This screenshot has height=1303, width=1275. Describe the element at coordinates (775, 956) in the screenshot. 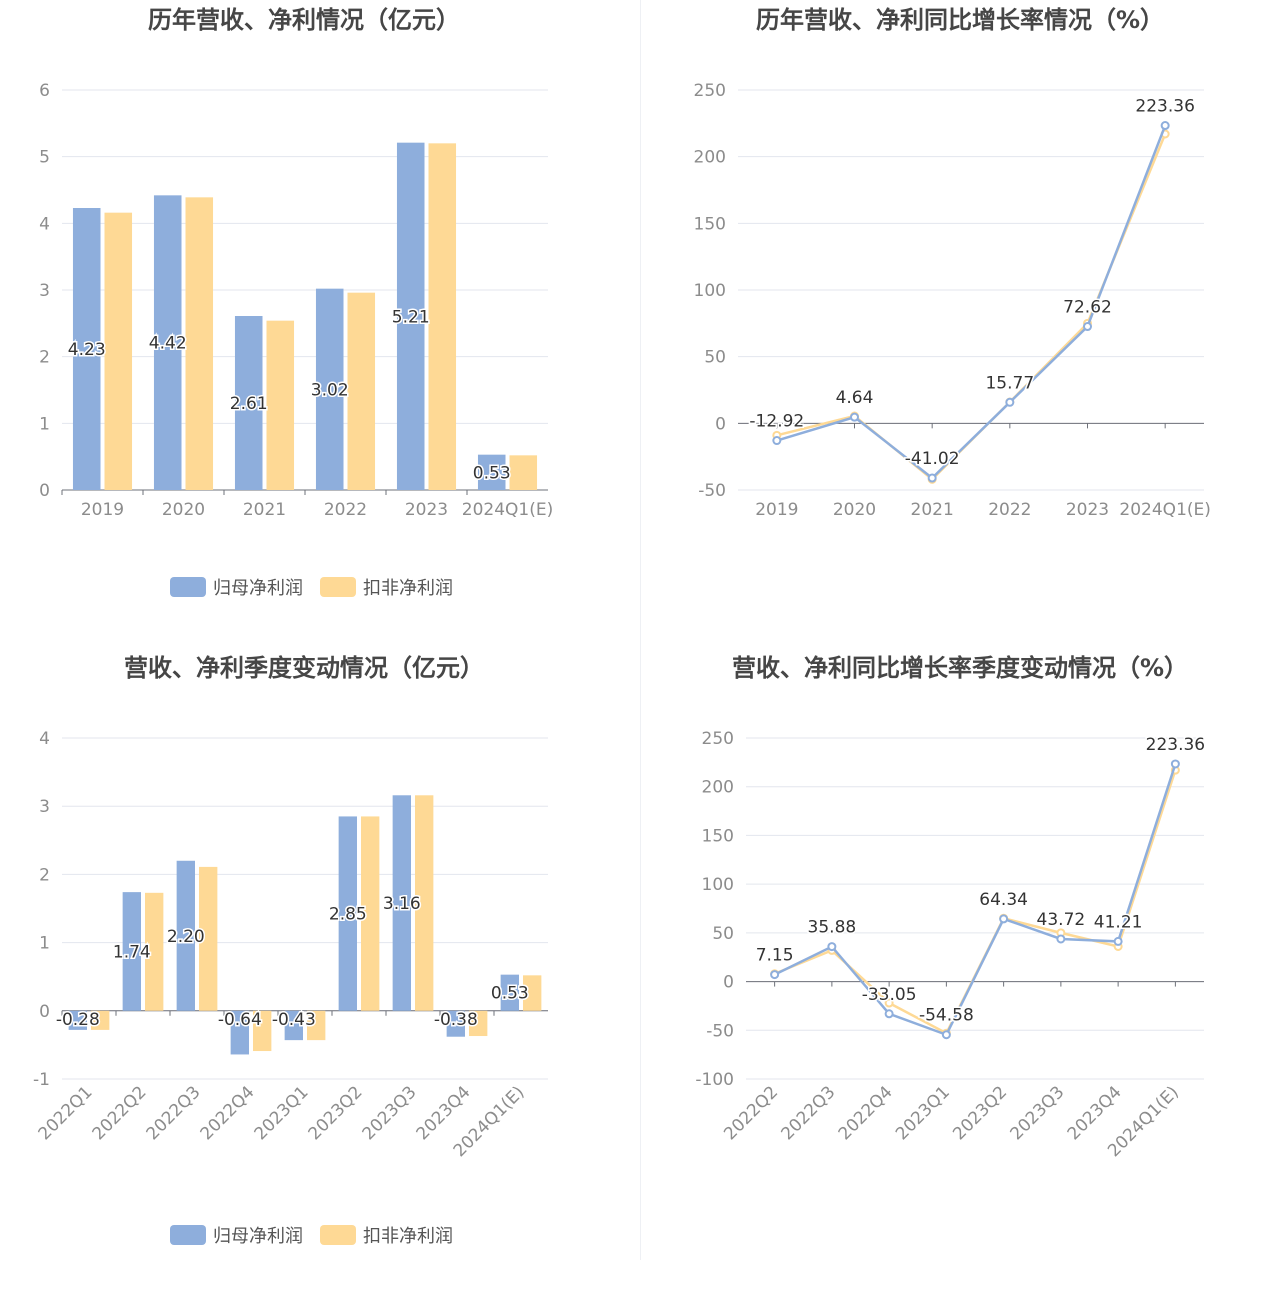

I see `data-label: 7.15` at that location.